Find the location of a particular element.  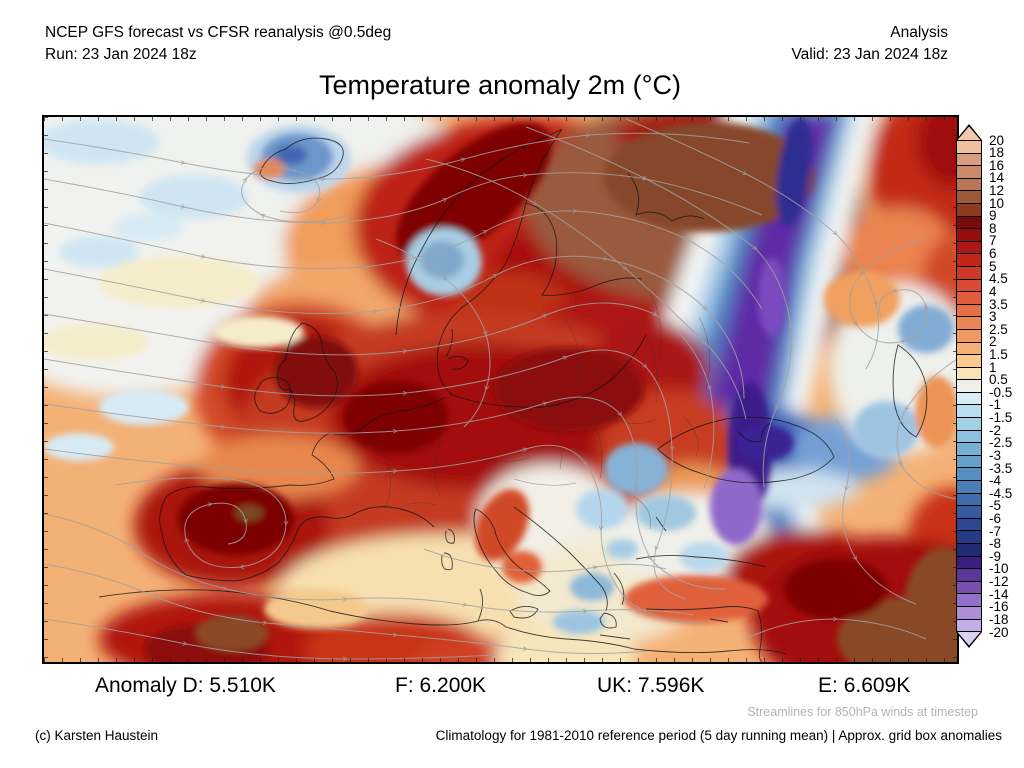

colorbar-tick-label: 10 is located at coordinates (997, 203).